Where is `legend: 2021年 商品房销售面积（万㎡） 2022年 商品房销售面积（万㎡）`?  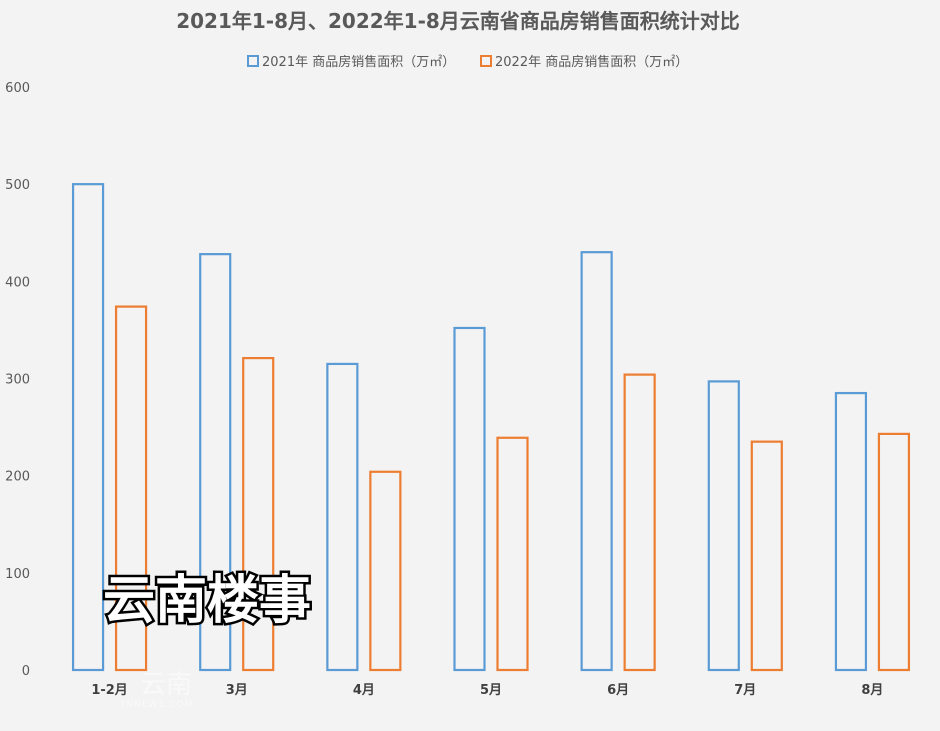
legend: 2021年 商品房销售面积（万㎡） 2022年 商品房销售面积（万㎡） is located at coordinates (467, 62).